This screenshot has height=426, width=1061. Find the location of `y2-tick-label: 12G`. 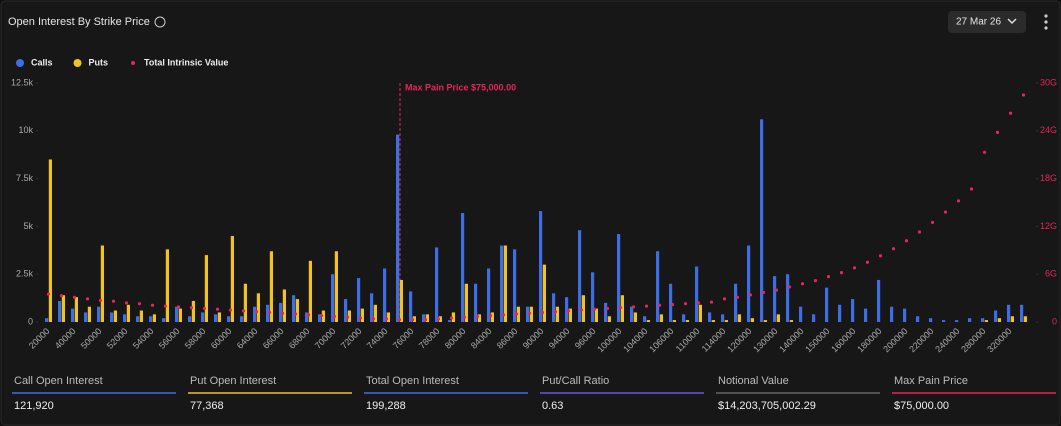

y2-tick-label: 12G is located at coordinates (1048, 226).